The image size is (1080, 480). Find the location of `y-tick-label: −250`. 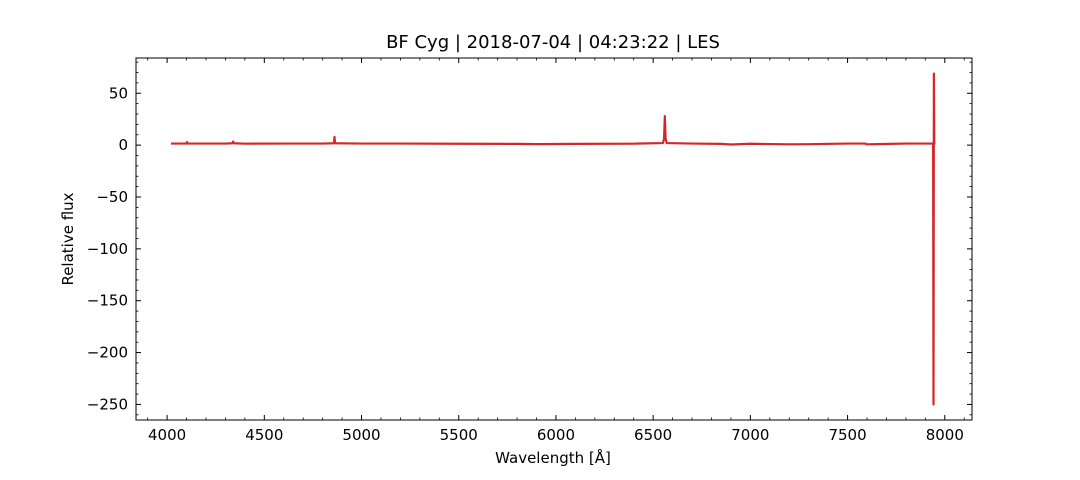

y-tick-label: −250 is located at coordinates (107, 404).